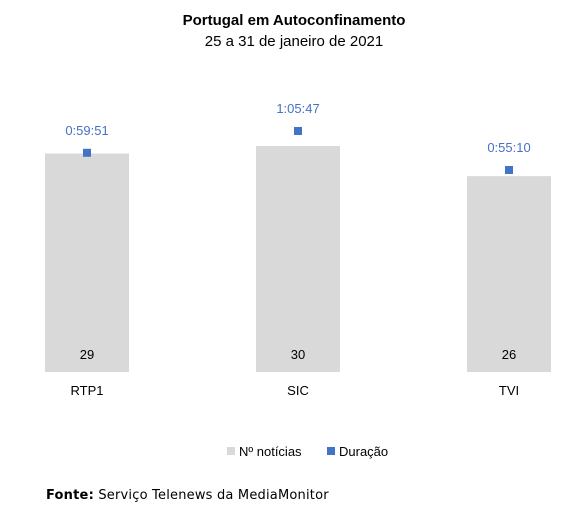  Describe the element at coordinates (213, 495) in the screenshot. I see `source-text: Serviço Telenews da MediaMonitor` at that location.